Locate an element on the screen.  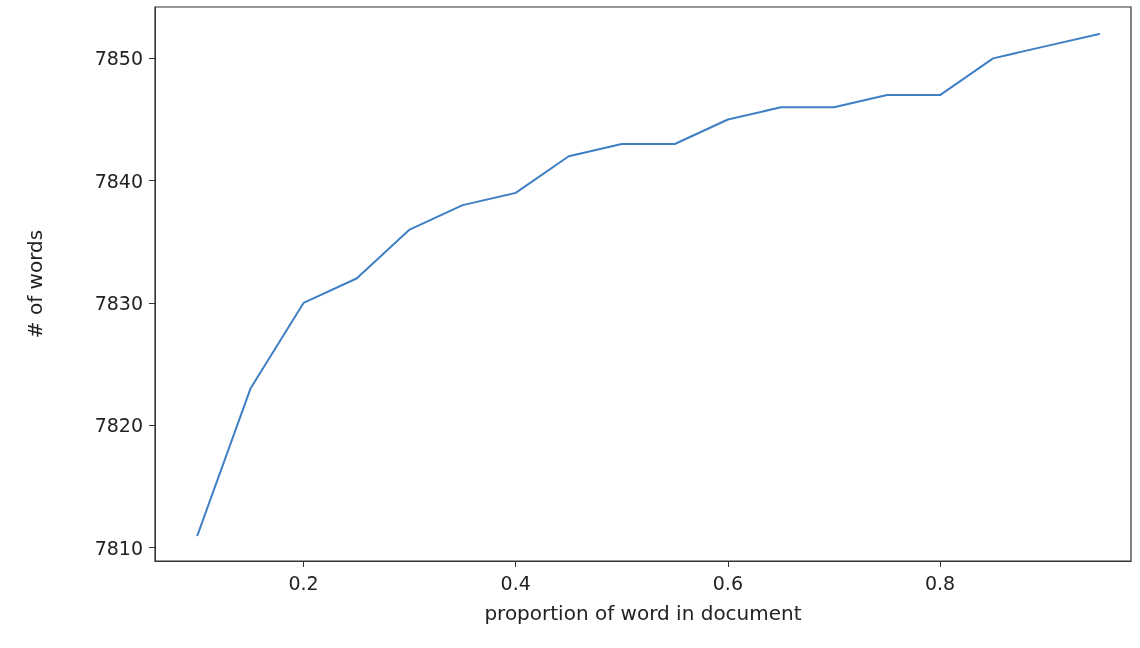
y-tick-label: 7830 is located at coordinates (118, 302).